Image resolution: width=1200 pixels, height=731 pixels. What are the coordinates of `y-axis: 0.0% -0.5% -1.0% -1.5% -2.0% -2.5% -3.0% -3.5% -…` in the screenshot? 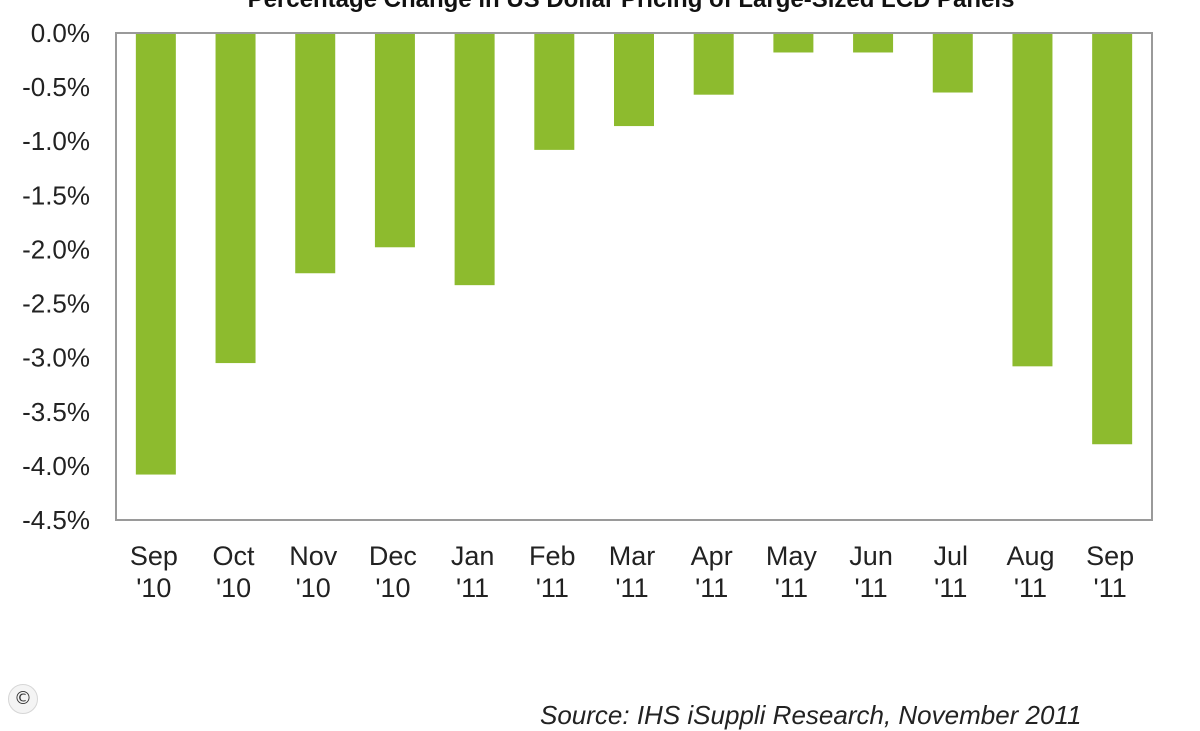 It's located at (56, 276).